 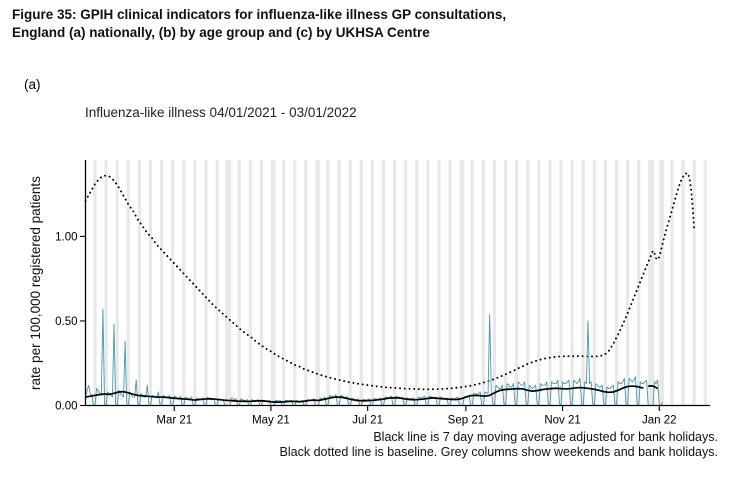 What do you see at coordinates (562, 421) in the screenshot?
I see `svg-text: Nov 21` at bounding box center [562, 421].